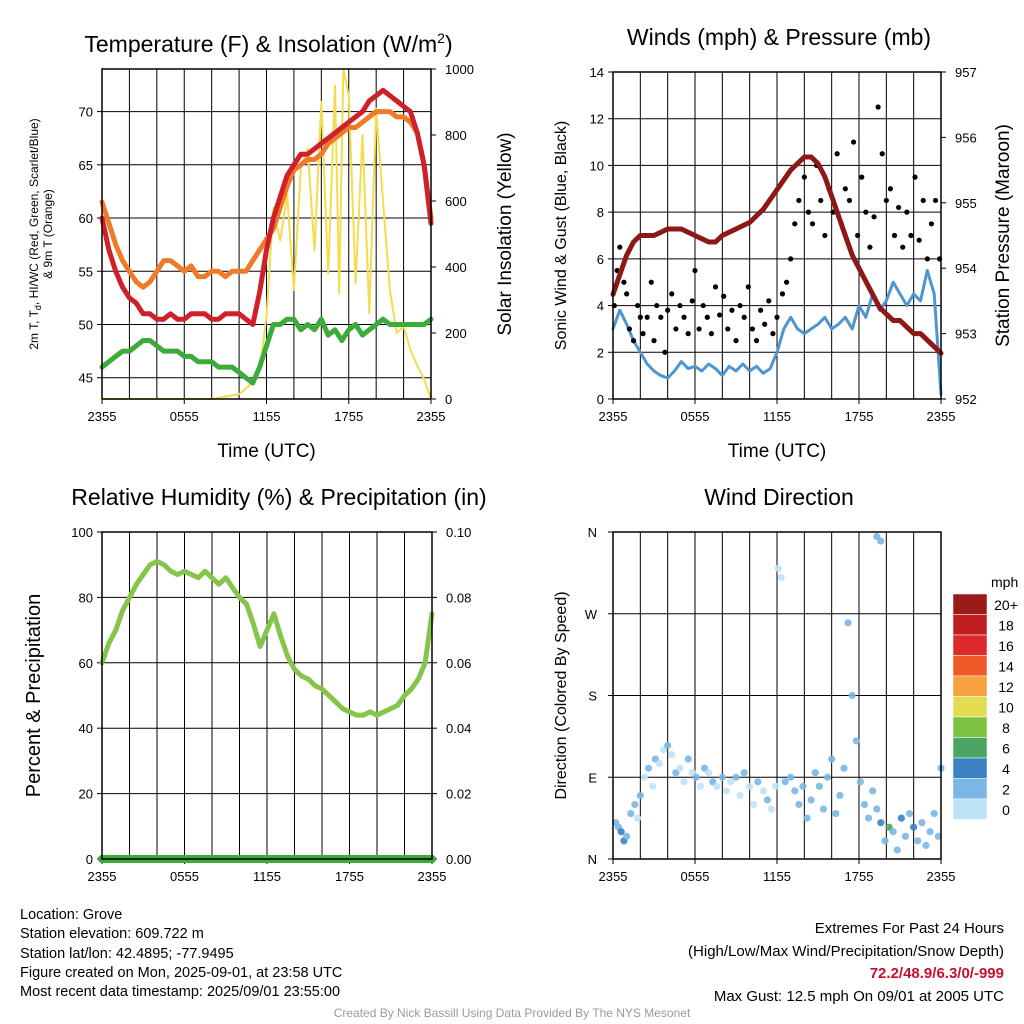 The height and width of the screenshot is (1024, 1024). What do you see at coordinates (1006, 790) in the screenshot?
I see `colorbar-label: 2` at bounding box center [1006, 790].